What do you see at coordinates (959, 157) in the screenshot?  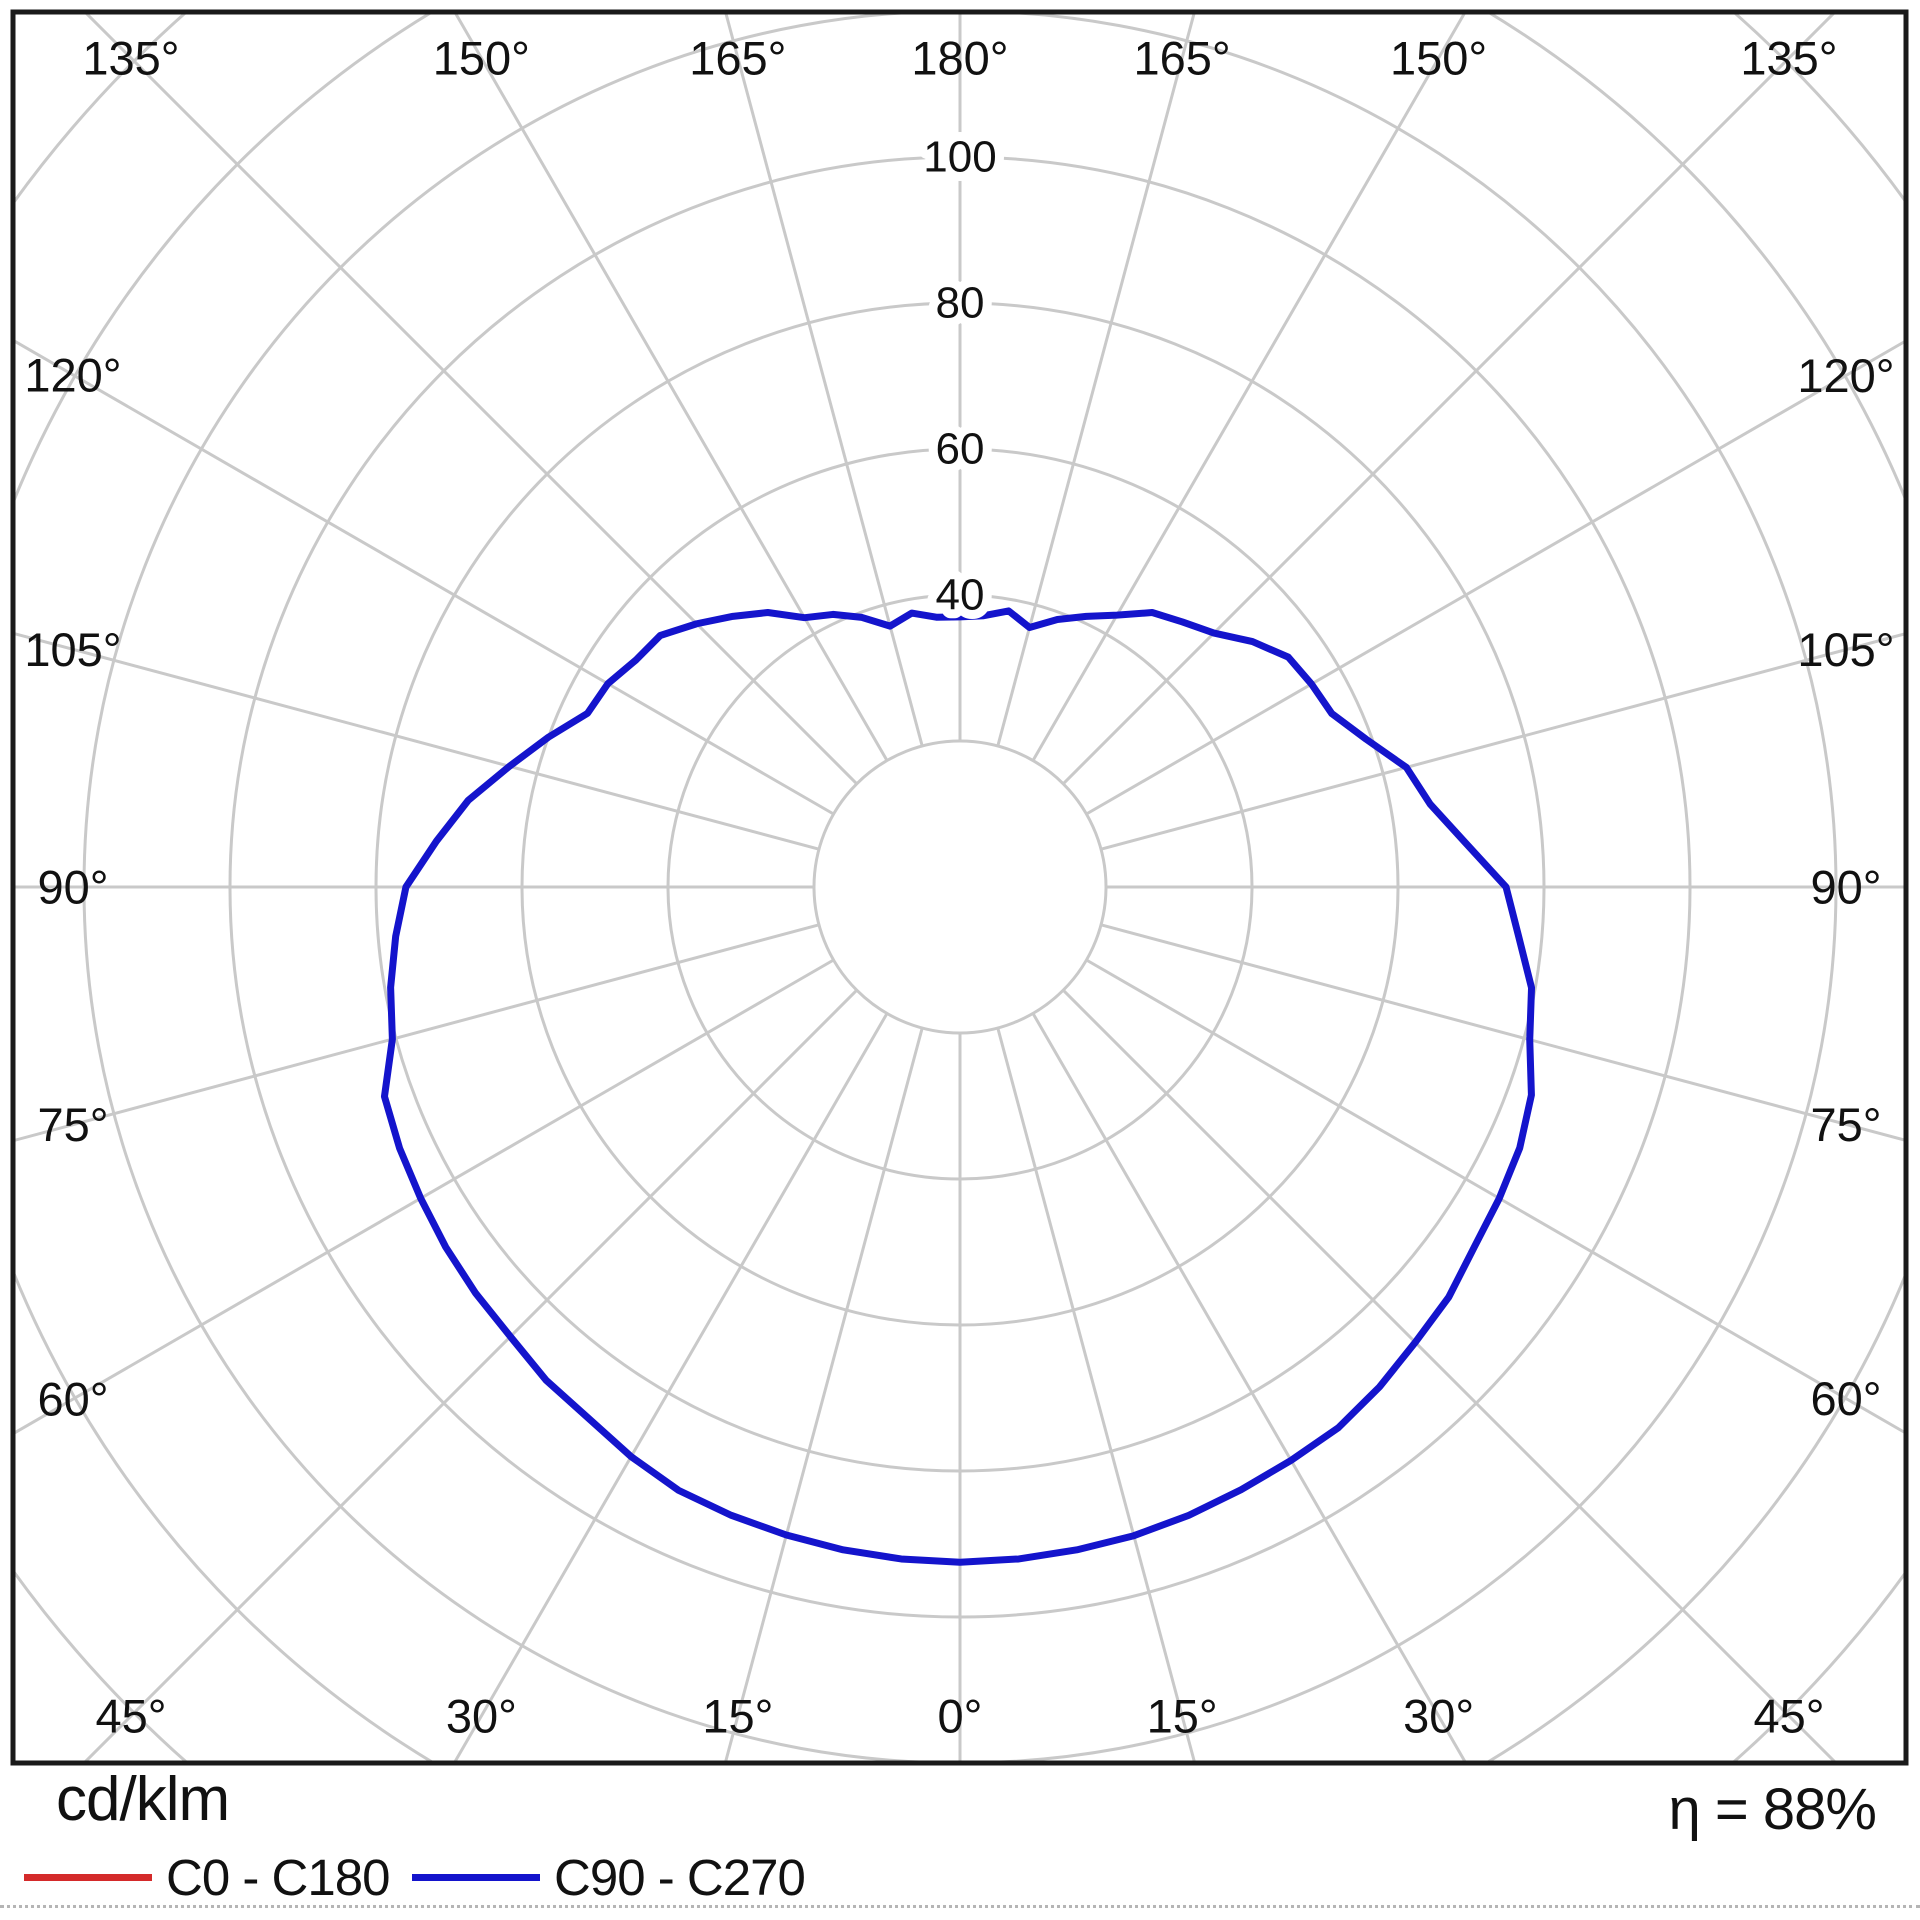 I see `radial-tick-label-100: 100` at bounding box center [959, 157].